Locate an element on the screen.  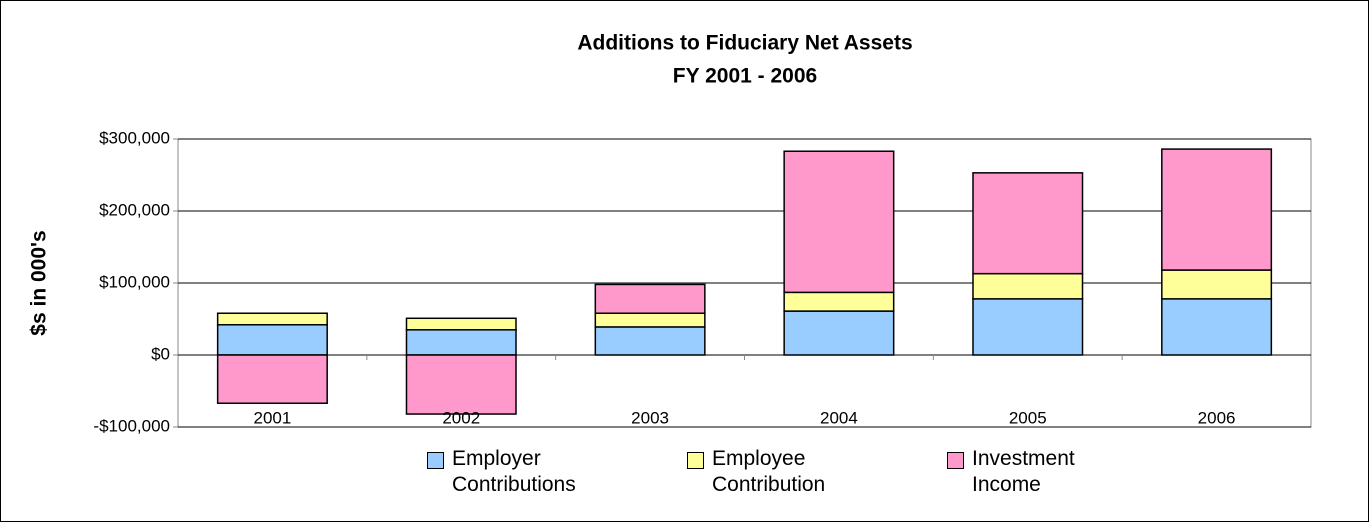
legend-item: Employer Contributions is located at coordinates (514, 472).